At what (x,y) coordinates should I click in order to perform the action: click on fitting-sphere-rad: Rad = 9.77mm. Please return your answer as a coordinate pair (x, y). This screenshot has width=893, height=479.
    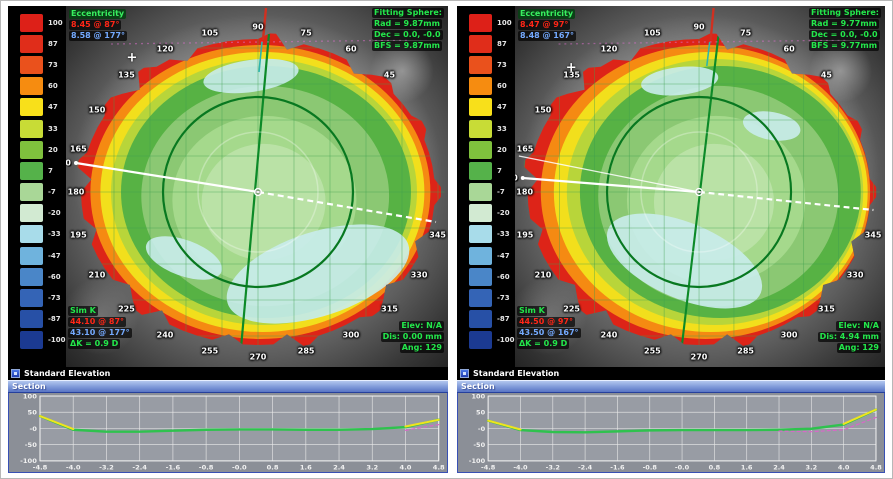
    Looking at the image, I should click on (844, 24).